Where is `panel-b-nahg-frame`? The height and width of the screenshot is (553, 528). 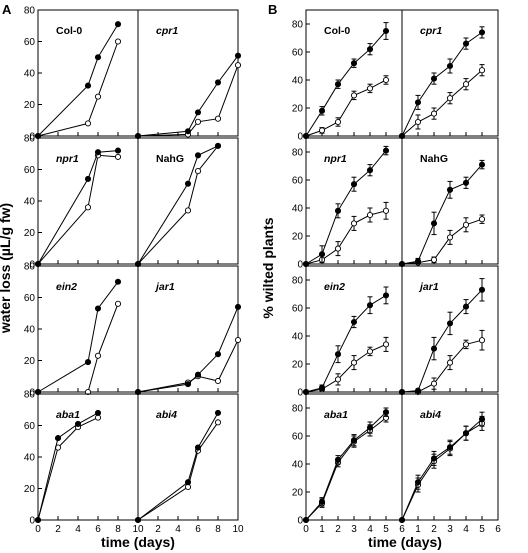 panel-b-nahg-frame is located at coordinates (450, 201).